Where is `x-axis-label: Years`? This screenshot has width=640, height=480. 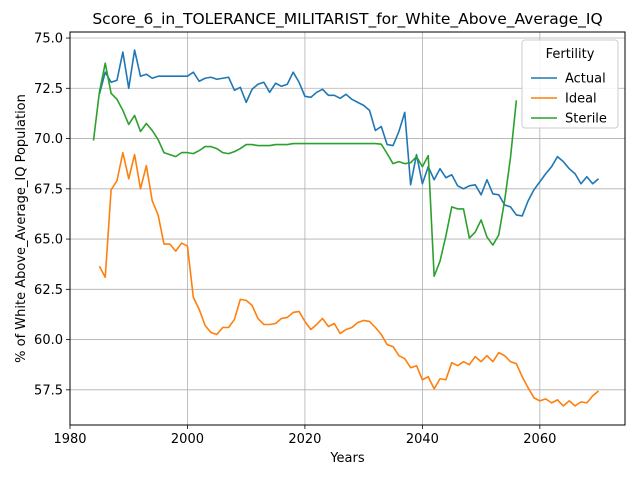
x-axis-label: Years is located at coordinates (347, 458).